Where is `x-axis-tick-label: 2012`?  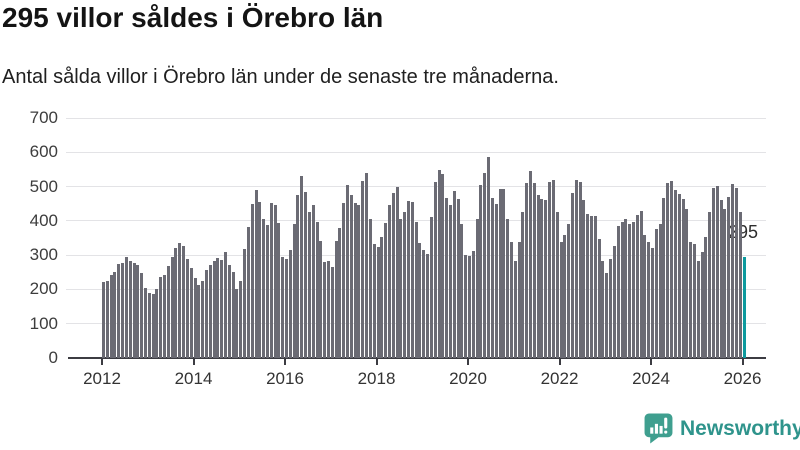
x-axis-tick-label: 2012 is located at coordinates (102, 378).